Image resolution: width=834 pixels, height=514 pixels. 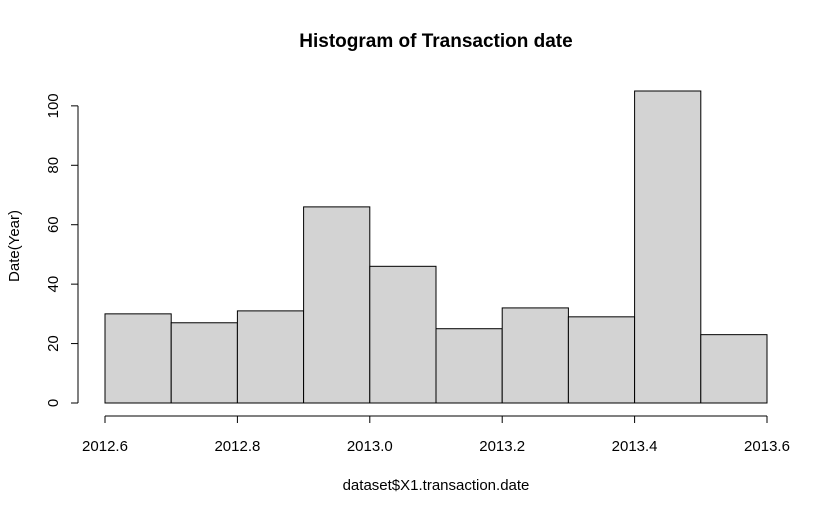 What do you see at coordinates (436, 435) in the screenshot?
I see `x-axis: 2012.6 2012.8 2013.0 2013.2 2013.4 2013.6` at bounding box center [436, 435].